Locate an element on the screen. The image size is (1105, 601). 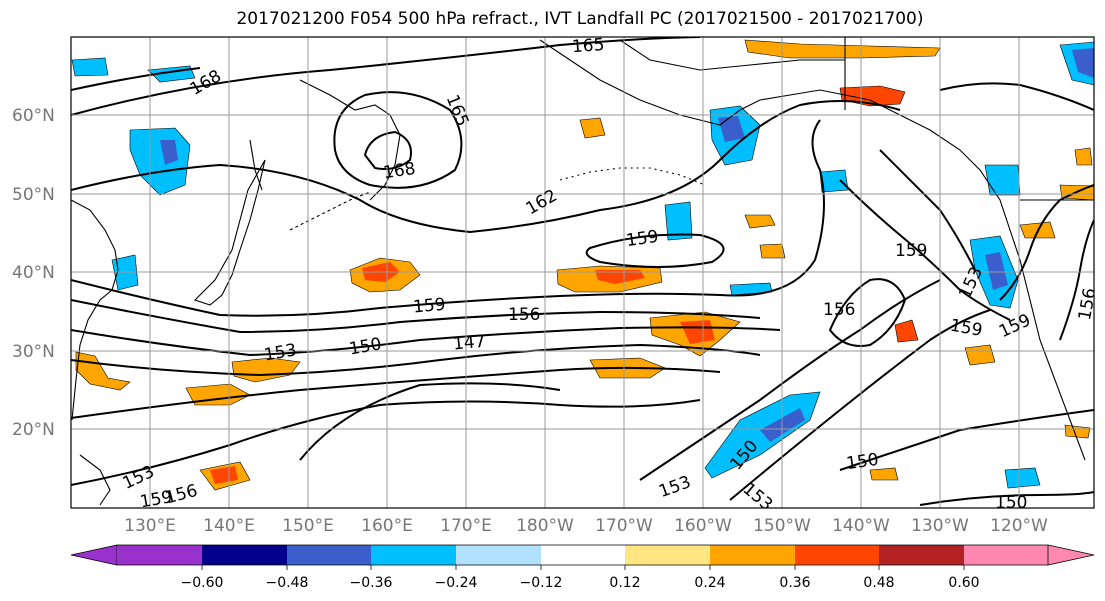
coastline-alaska-north is located at coordinates (732, 55).